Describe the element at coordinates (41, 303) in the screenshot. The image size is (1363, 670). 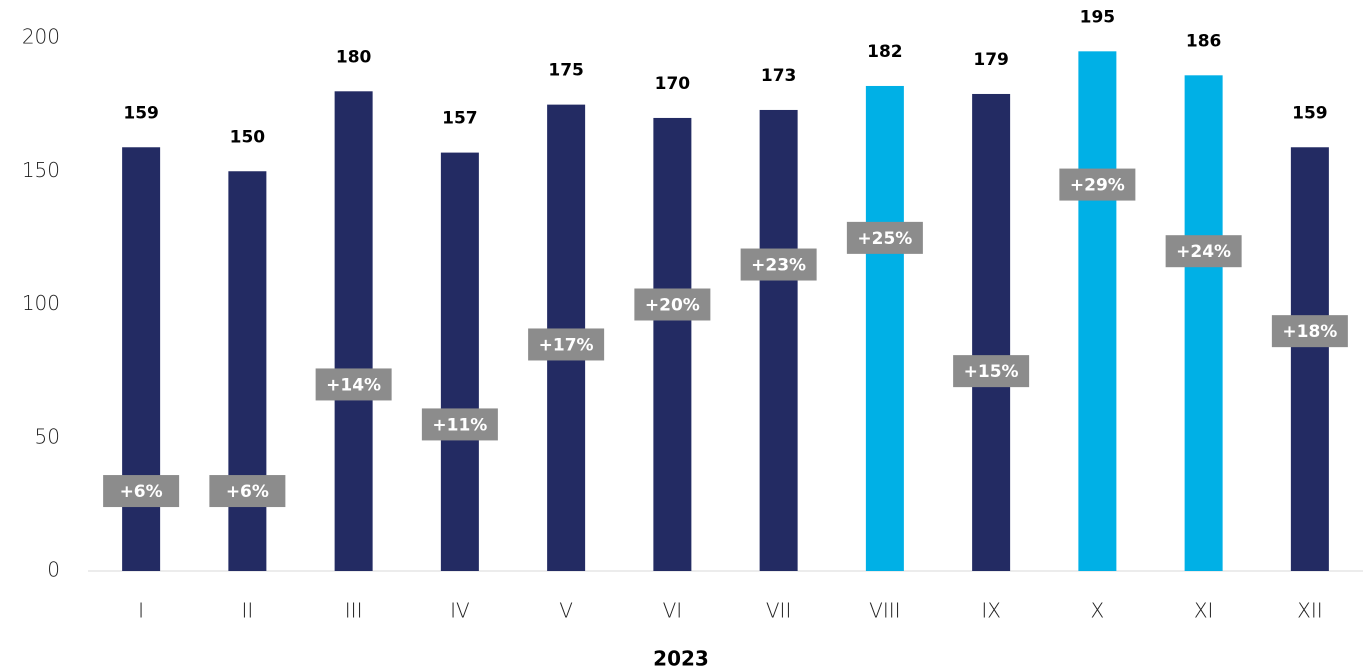
I see `y-tick-label: 100` at that location.